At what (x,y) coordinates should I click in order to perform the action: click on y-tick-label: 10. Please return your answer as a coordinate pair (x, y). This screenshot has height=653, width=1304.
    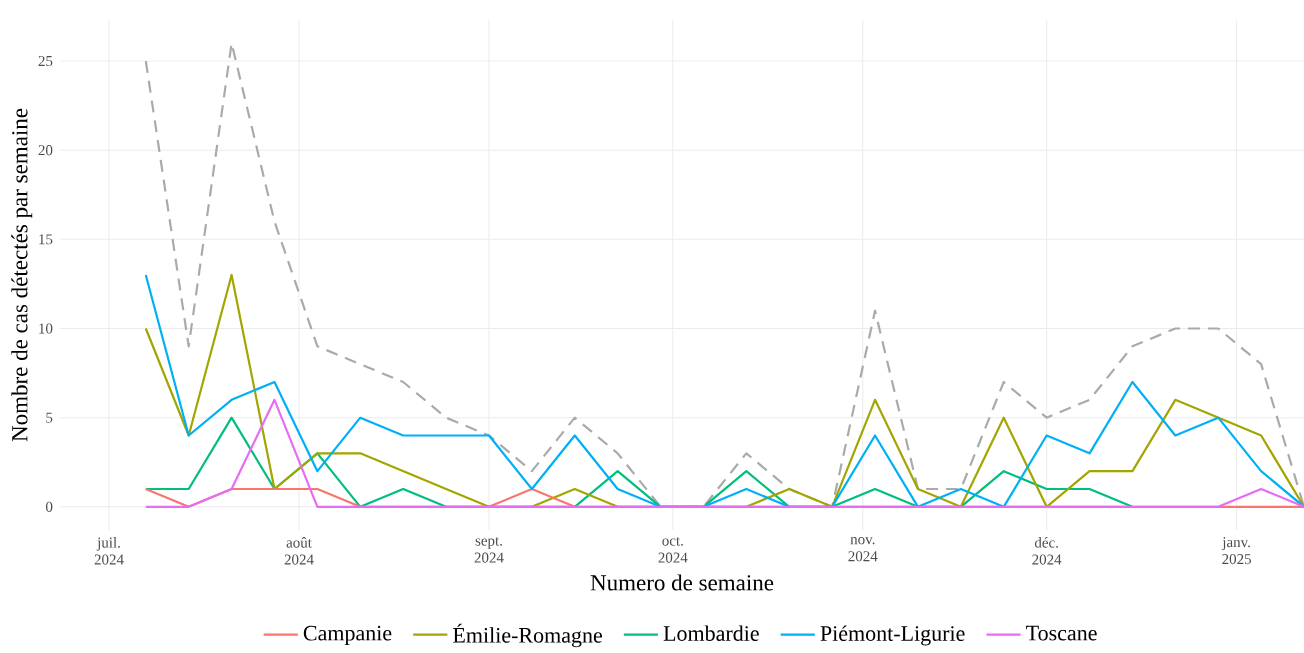
    Looking at the image, I should click on (46, 328).